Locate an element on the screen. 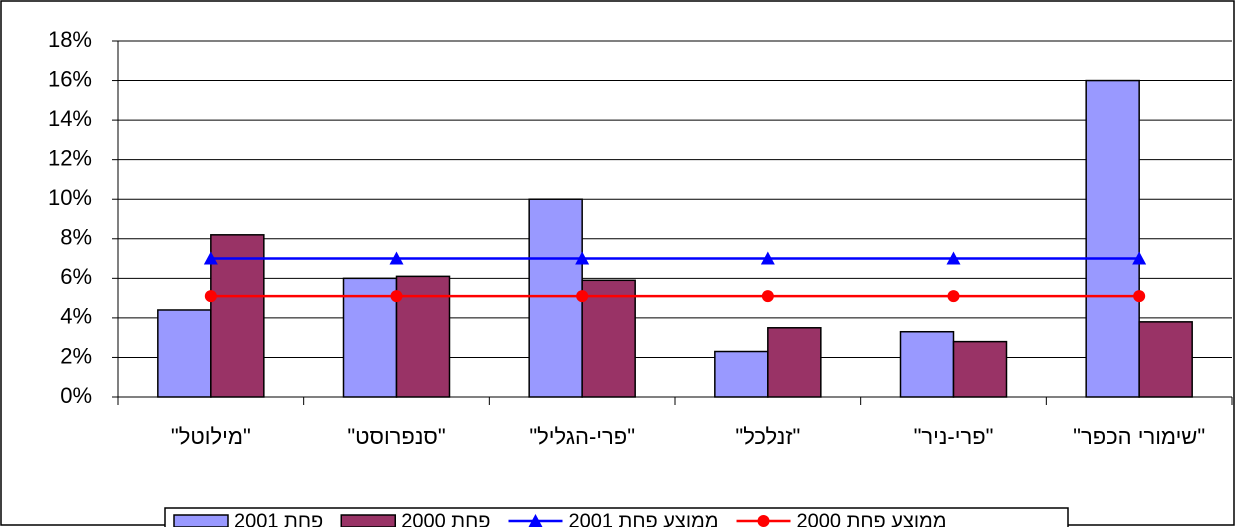 The width and height of the screenshot is (1236, 527). legend-label: פחת 2000 is located at coordinates (445, 518).